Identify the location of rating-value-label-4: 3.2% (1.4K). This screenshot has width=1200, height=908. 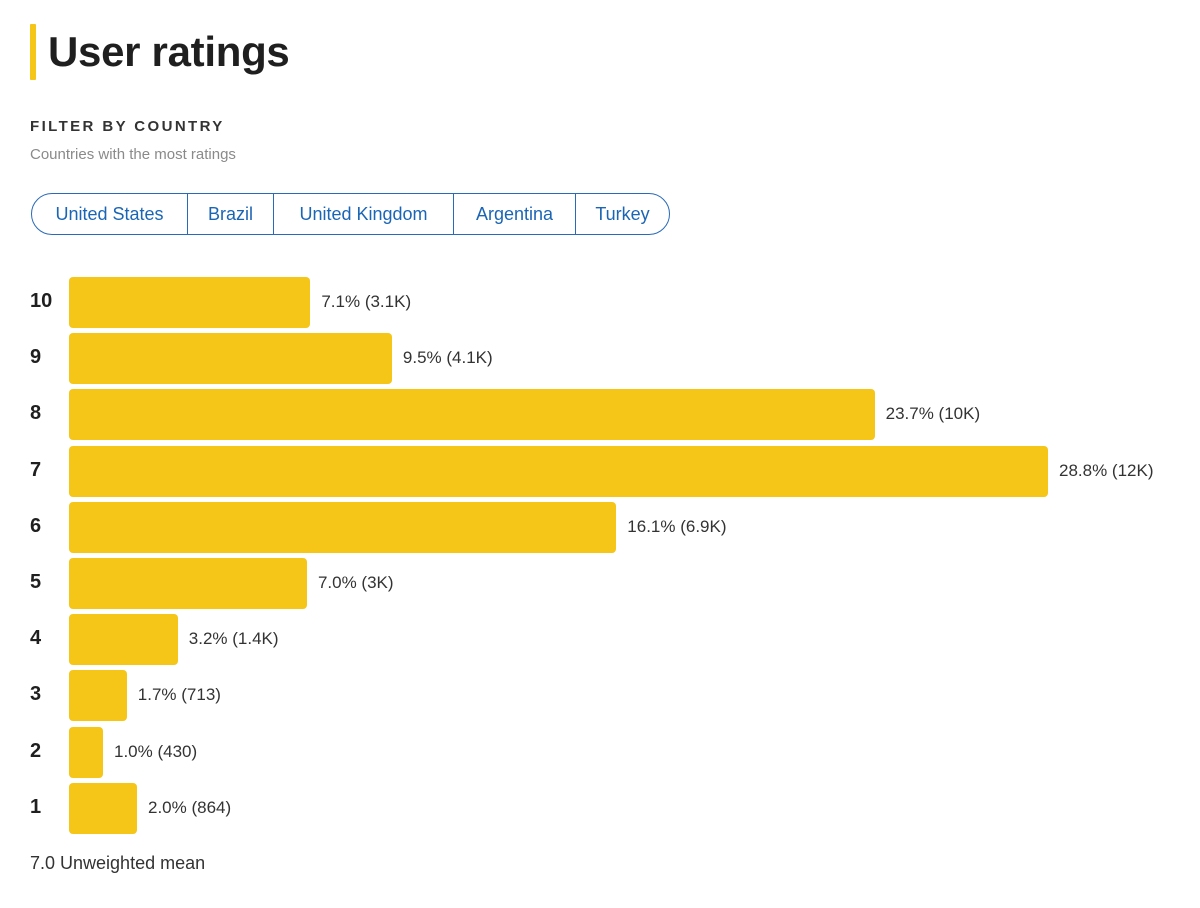
(233, 639).